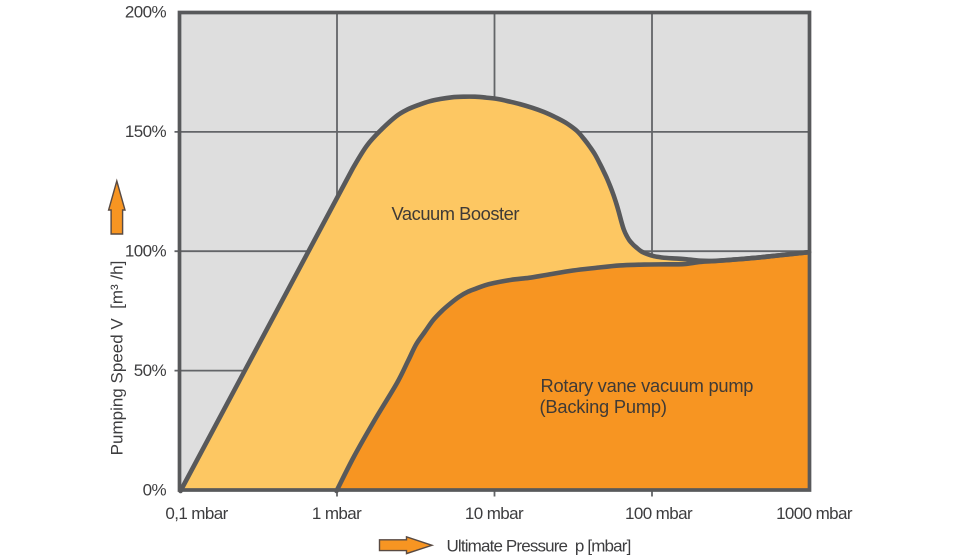 The height and width of the screenshot is (560, 980). What do you see at coordinates (155, 489) in the screenshot?
I see `svg-text: 0%` at bounding box center [155, 489].